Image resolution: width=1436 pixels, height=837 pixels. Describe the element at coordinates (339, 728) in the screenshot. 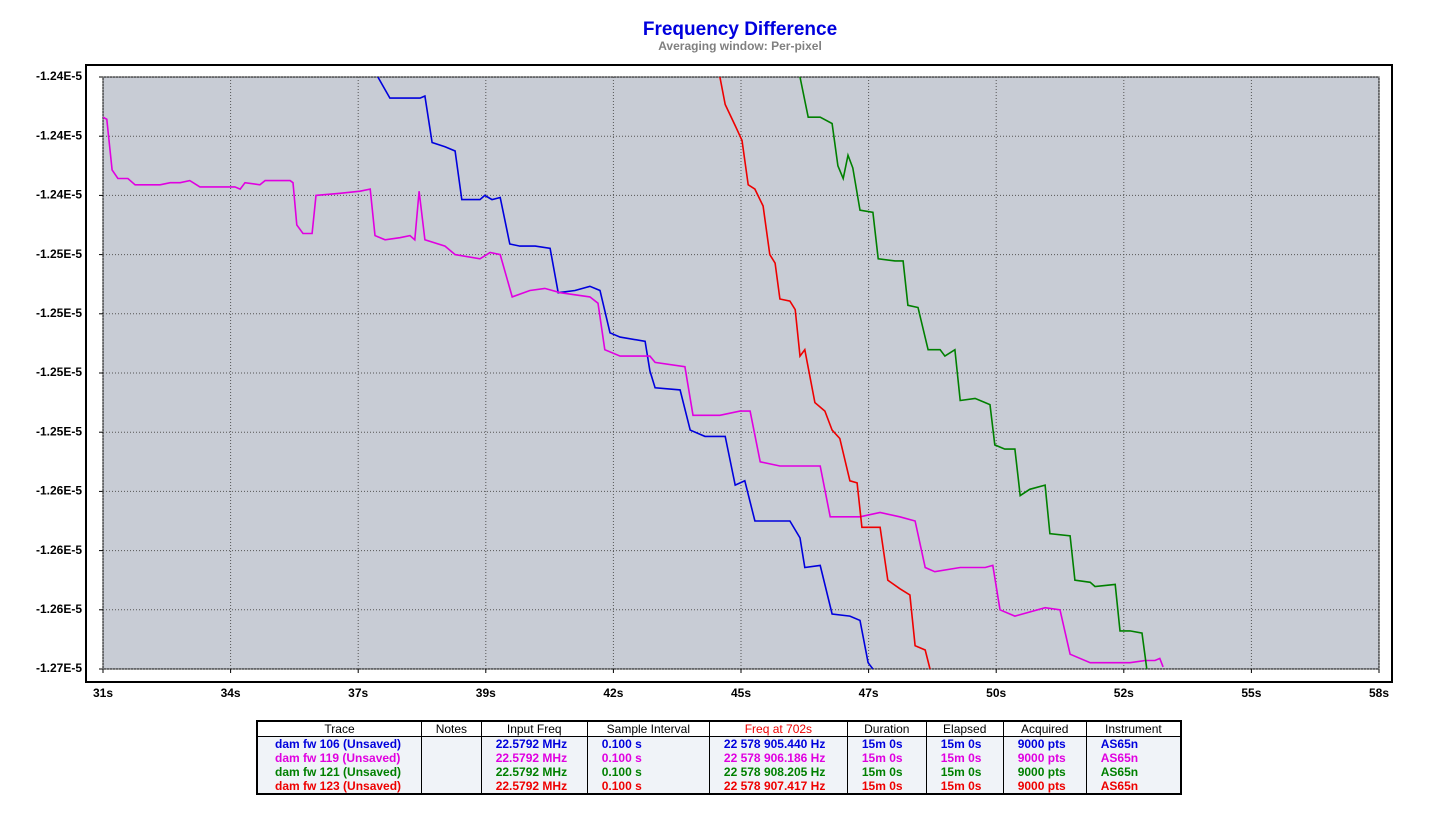

I see `column-header: Trace` at that location.